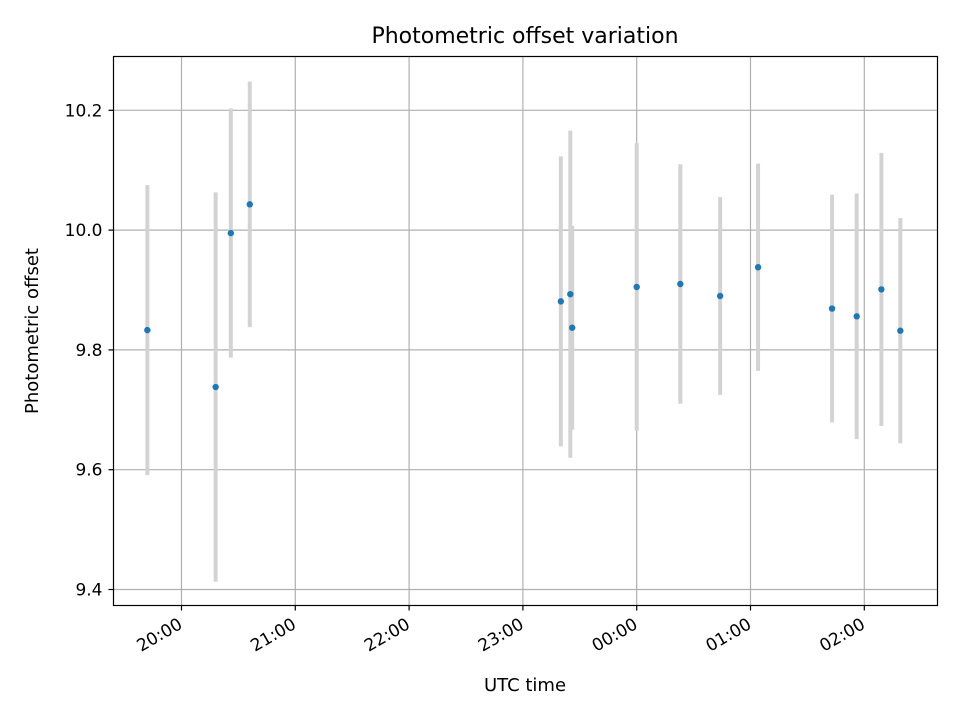 This screenshot has width=960, height=720. Describe the element at coordinates (84, 111) in the screenshot. I see `y-tick-label: 10.2` at that location.